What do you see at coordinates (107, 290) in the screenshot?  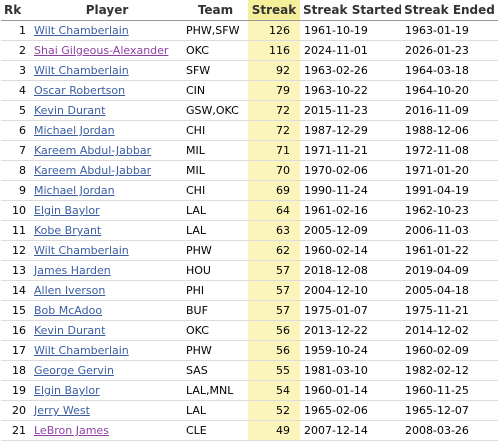 I see `player-cell: Allen Iverson` at bounding box center [107, 290].